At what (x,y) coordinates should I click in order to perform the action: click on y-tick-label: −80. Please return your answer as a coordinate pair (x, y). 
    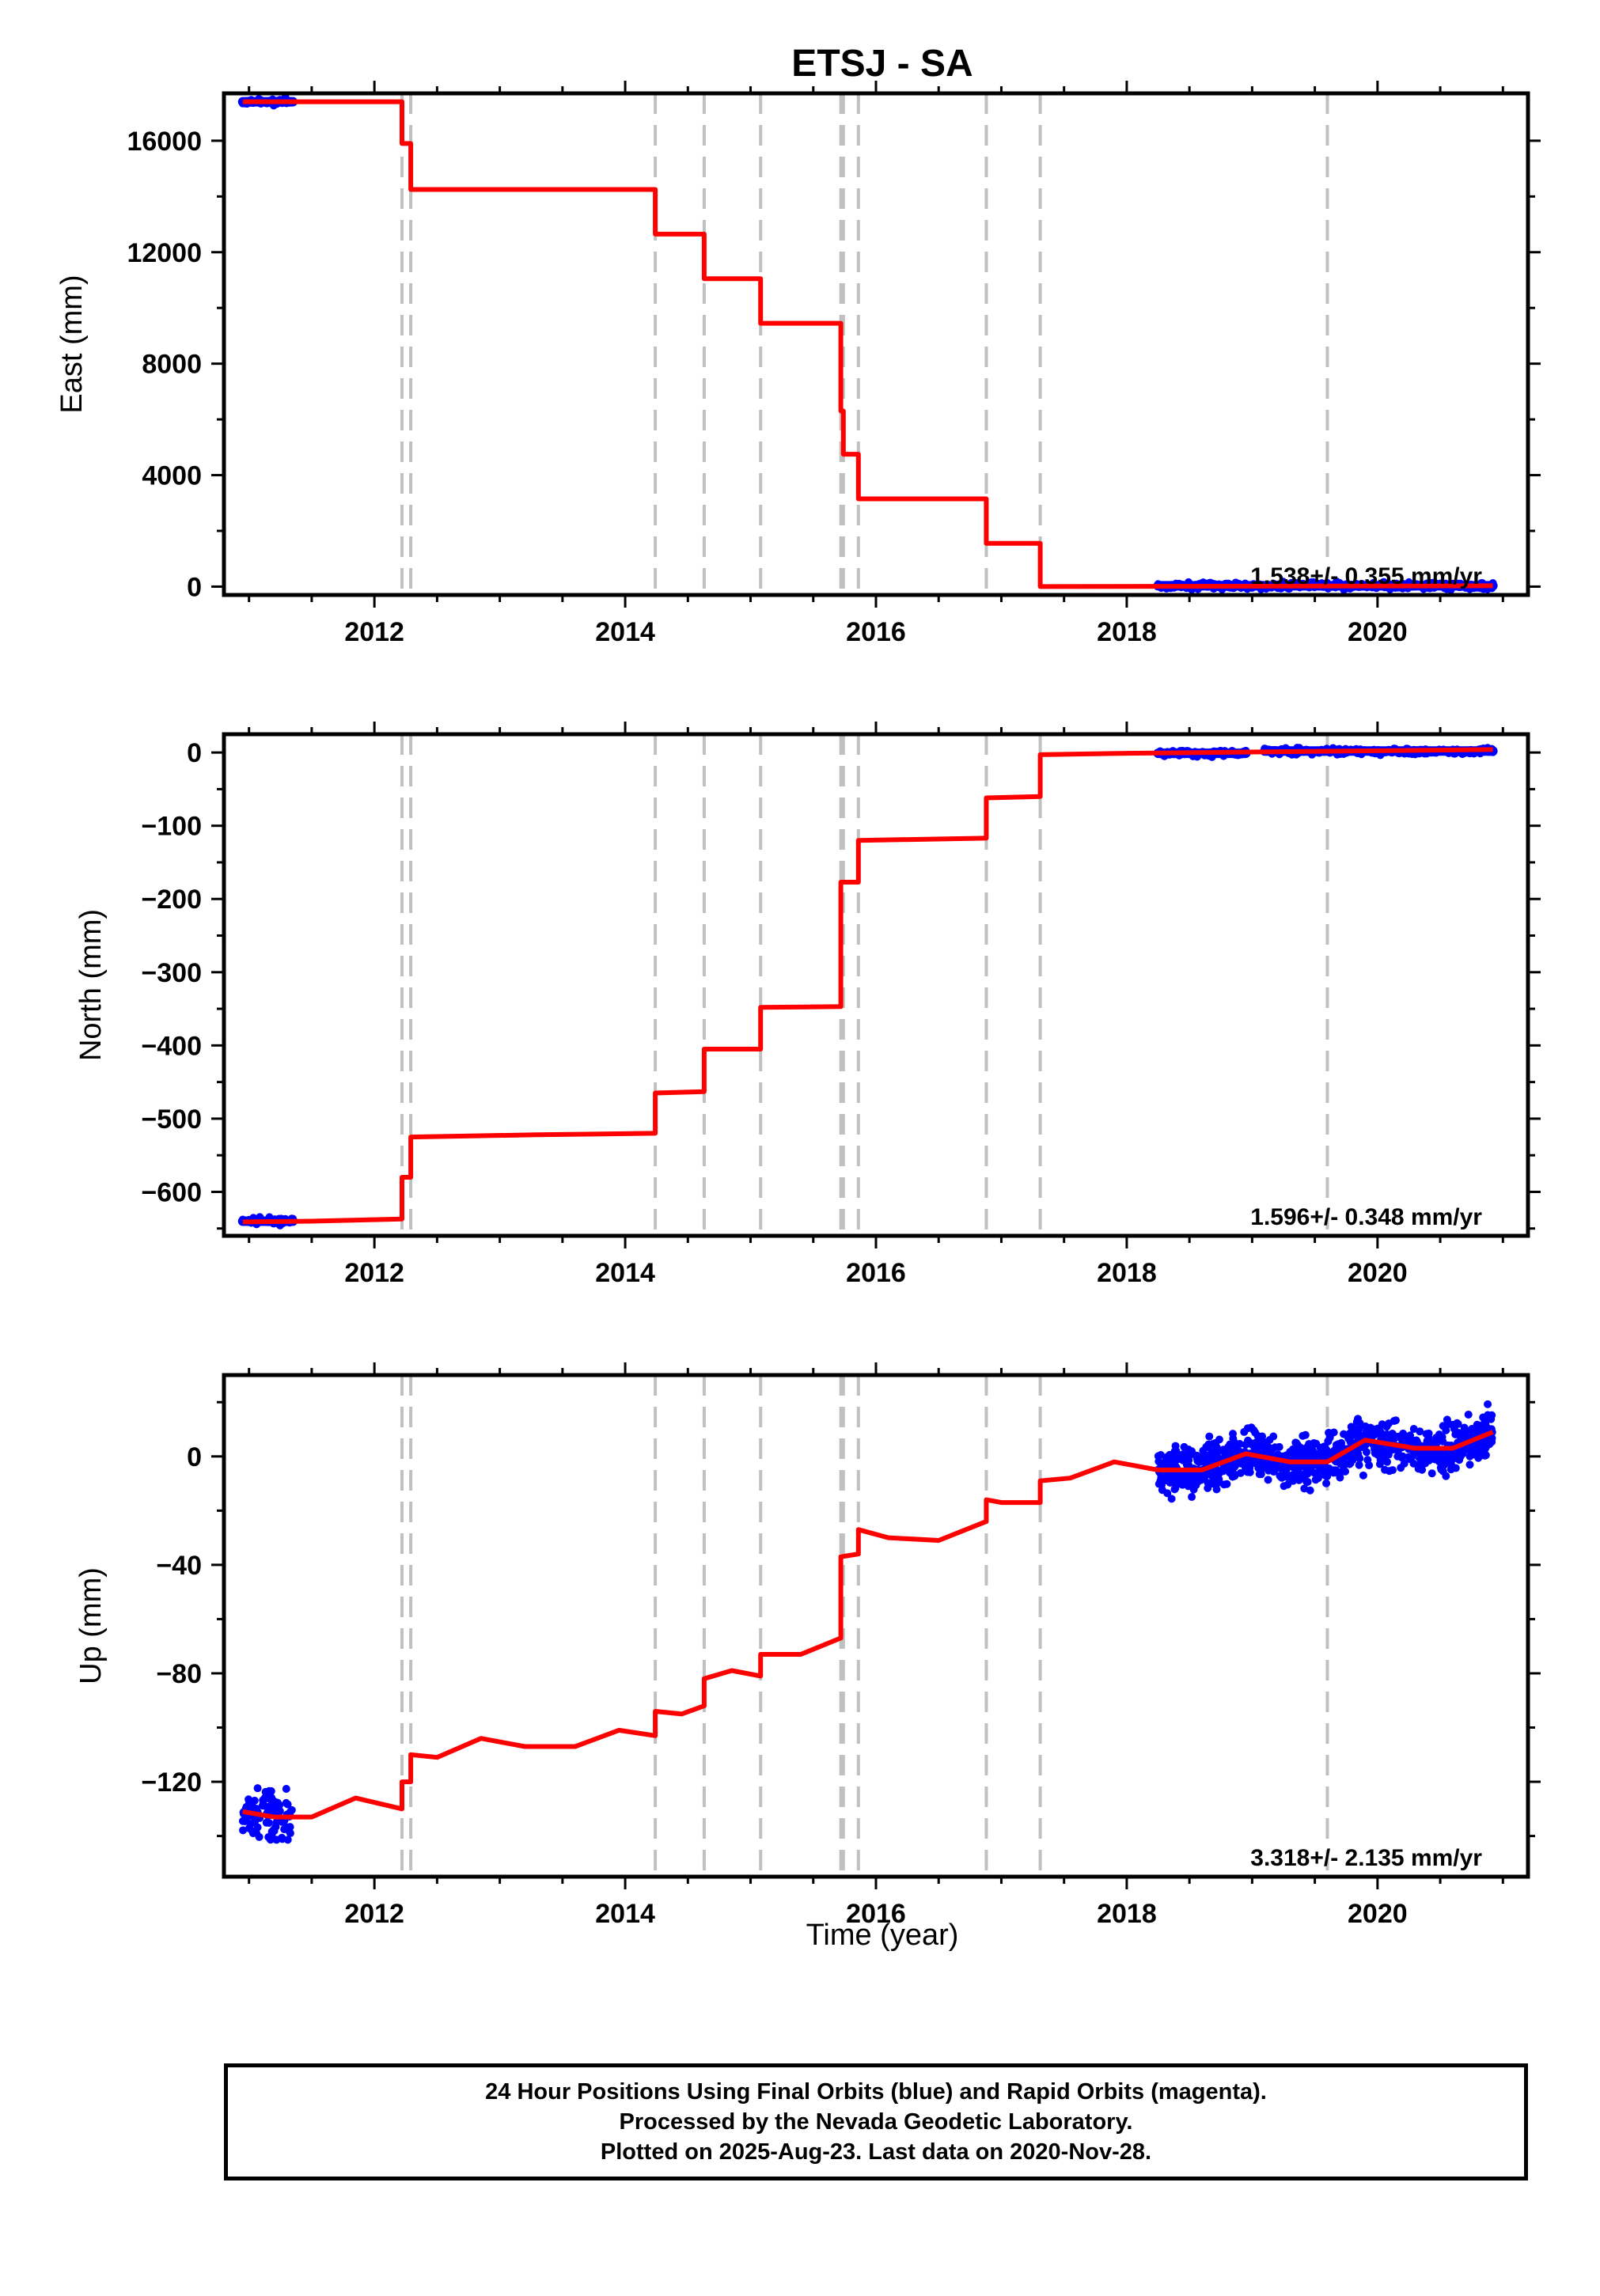
    Looking at the image, I should click on (179, 1674).